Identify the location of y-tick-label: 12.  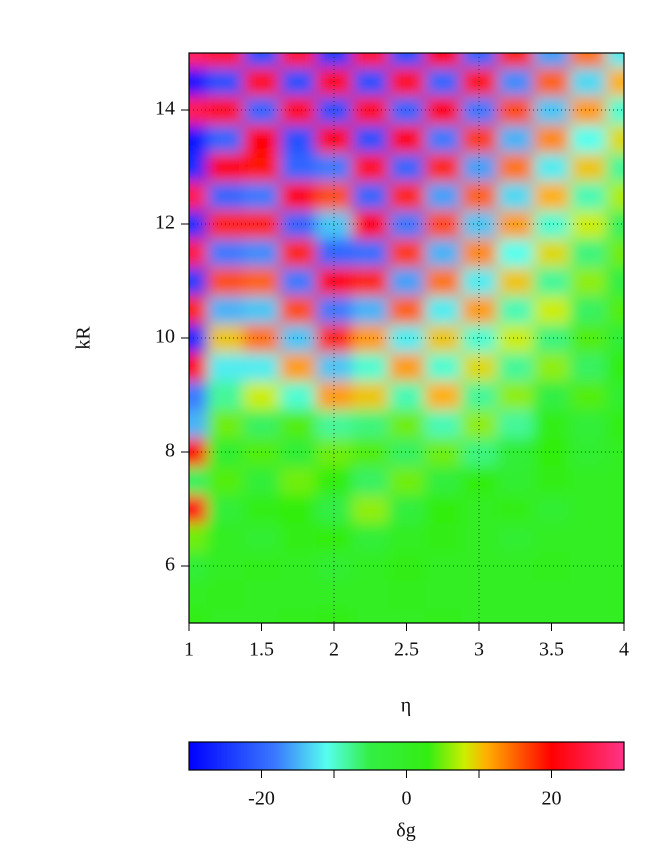
(165, 223).